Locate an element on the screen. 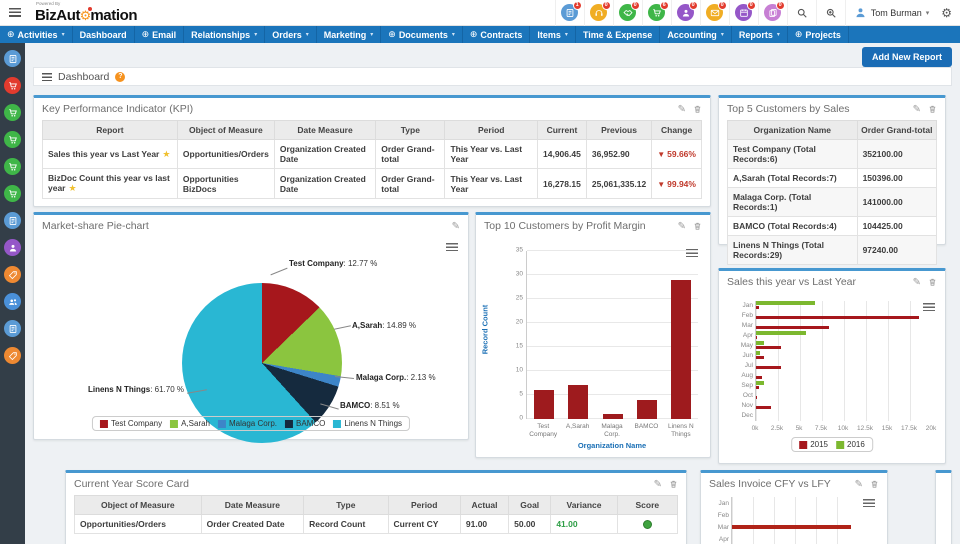 The image size is (960, 544). help-badge: ? is located at coordinates (120, 76).